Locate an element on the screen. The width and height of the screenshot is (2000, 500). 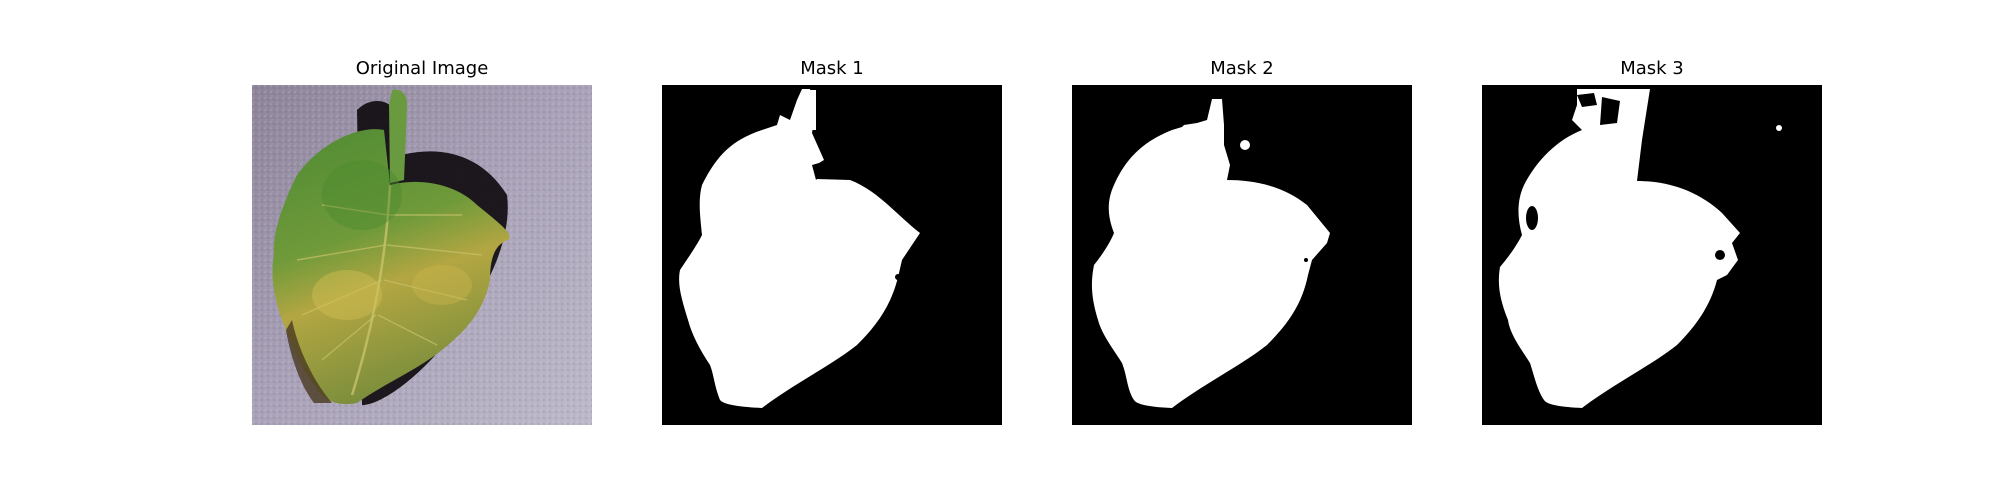
panel-title: Mask 2 is located at coordinates (1242, 68).